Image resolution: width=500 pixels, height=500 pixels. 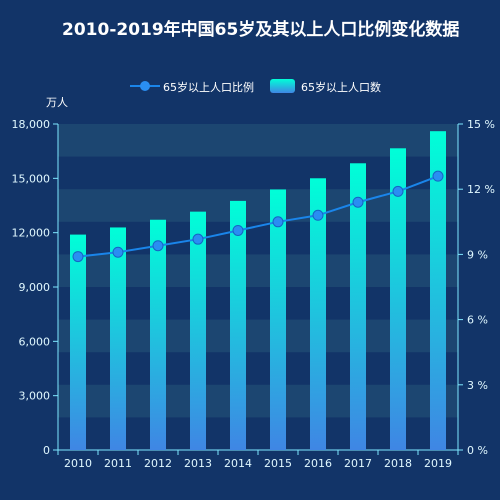 What do you see at coordinates (477, 450) in the screenshot?
I see `y-right-tick-label: 0 %` at bounding box center [477, 450].